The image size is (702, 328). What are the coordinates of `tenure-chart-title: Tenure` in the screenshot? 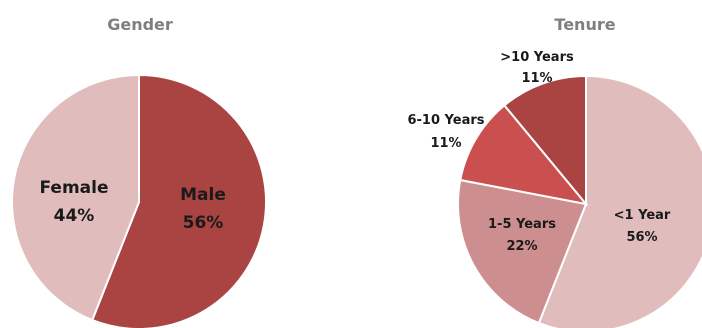 It's located at (584, 24).